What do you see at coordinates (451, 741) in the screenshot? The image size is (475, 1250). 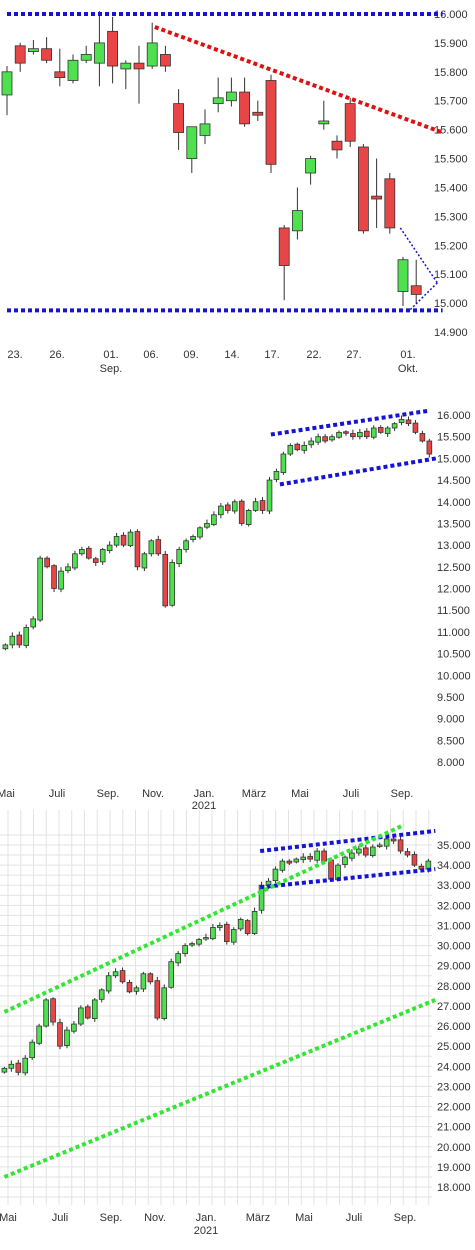 I see `y-tick-label: 8.500` at bounding box center [451, 741].